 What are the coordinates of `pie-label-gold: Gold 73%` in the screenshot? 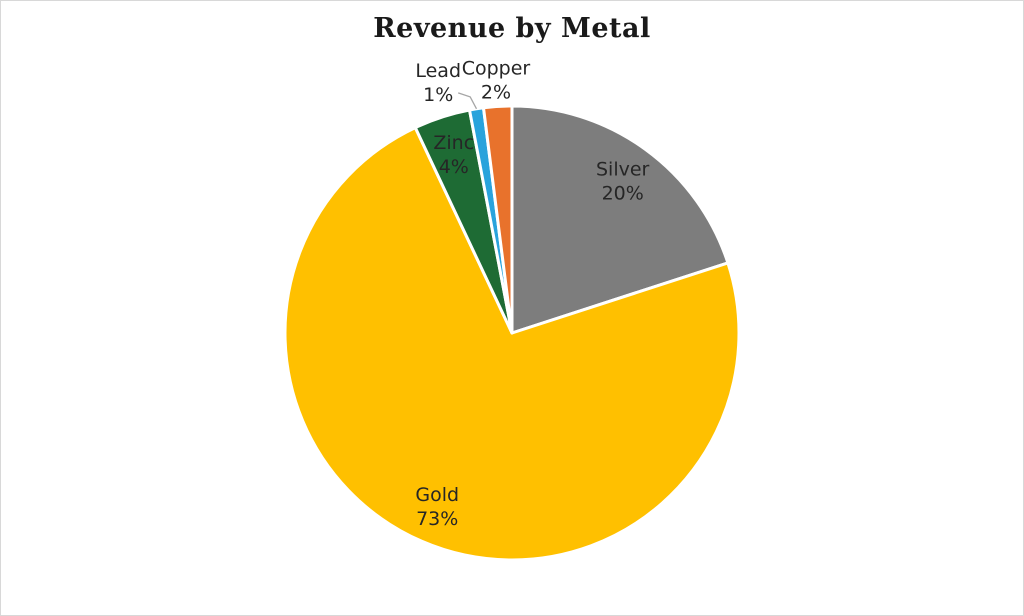 It's located at (437, 507).